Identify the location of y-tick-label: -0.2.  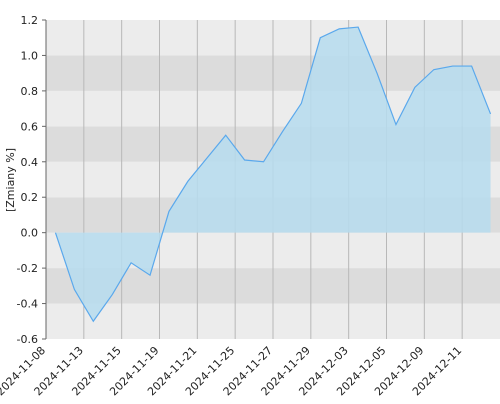
(27, 268).